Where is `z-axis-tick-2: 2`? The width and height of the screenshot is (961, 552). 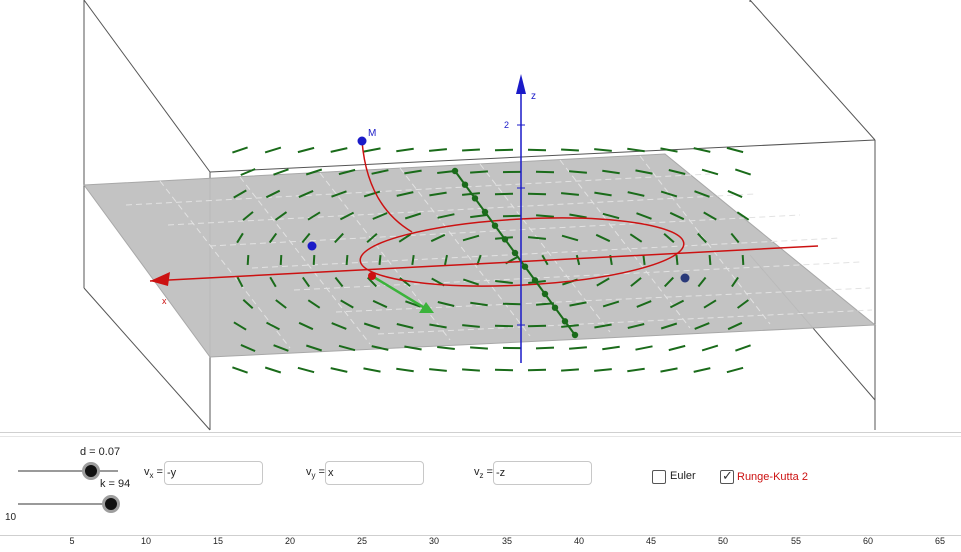
z-axis-tick-2: 2 is located at coordinates (506, 125).